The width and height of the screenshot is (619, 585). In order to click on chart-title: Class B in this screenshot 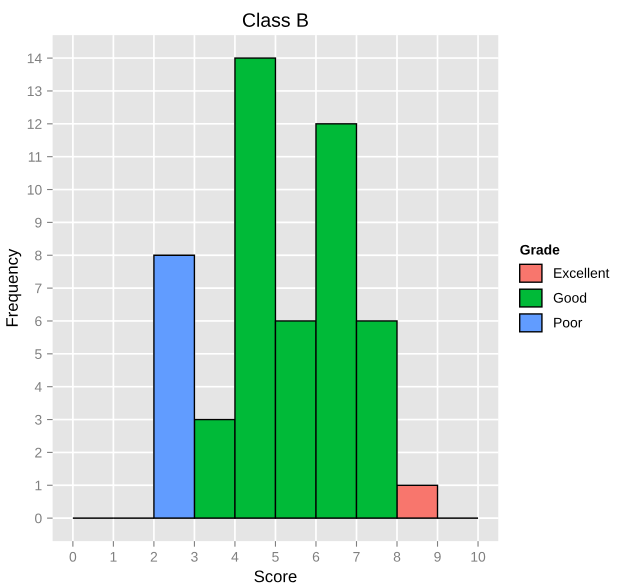, I will do `click(275, 19)`.